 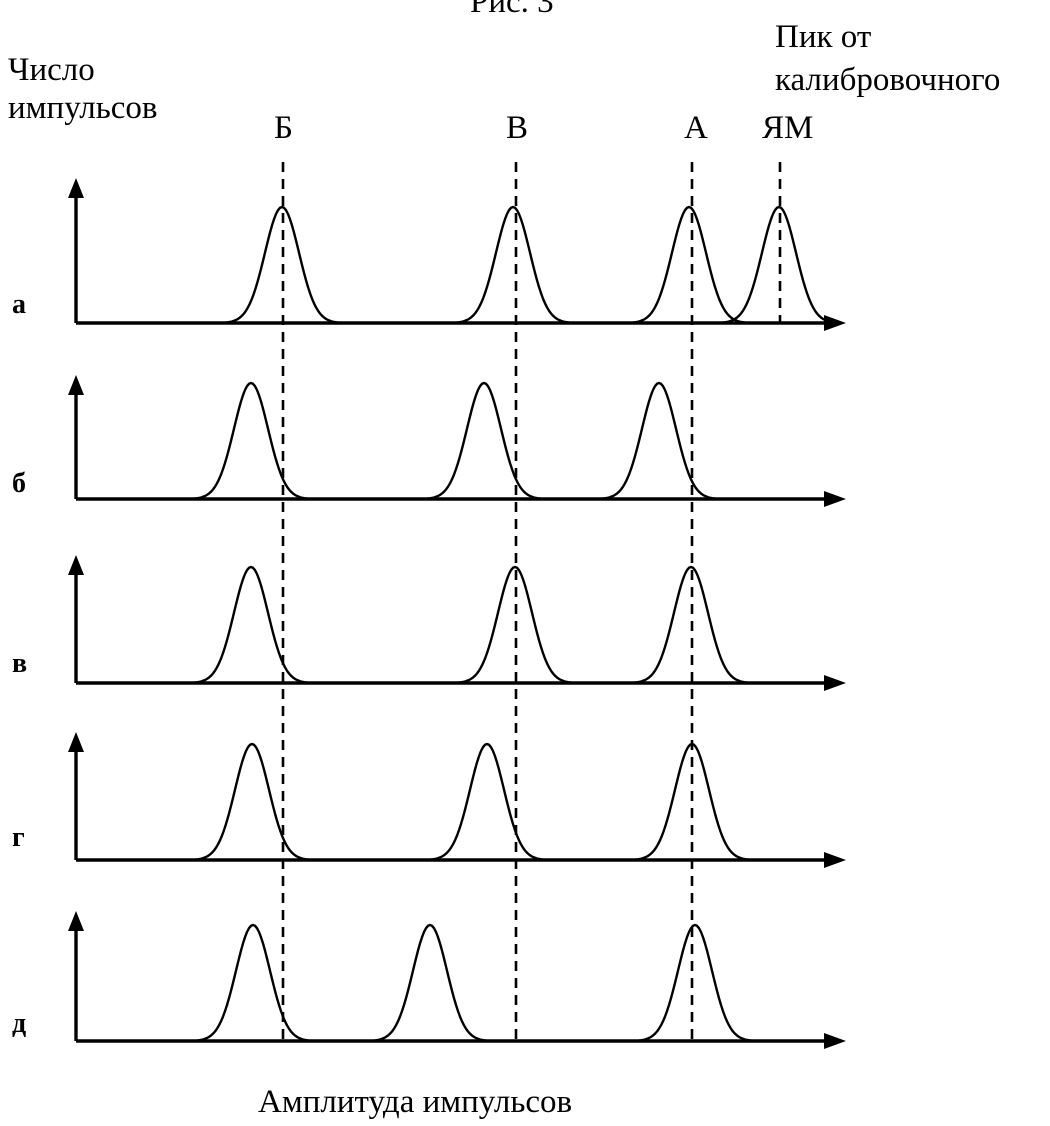 What do you see at coordinates (429, 800) in the screenshot?
I see `spectrum-row-4: г` at bounding box center [429, 800].